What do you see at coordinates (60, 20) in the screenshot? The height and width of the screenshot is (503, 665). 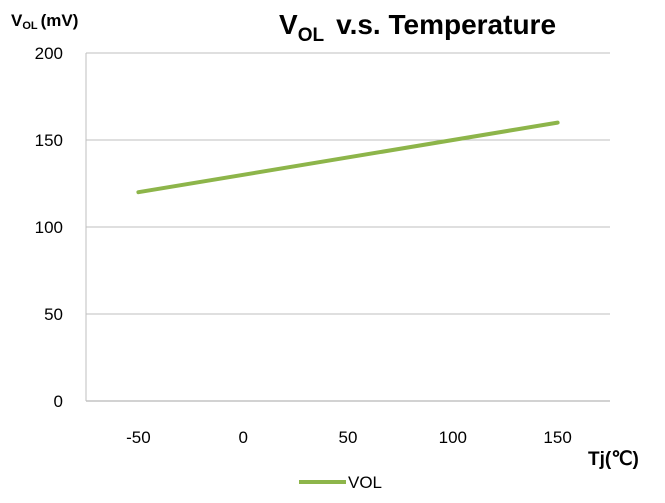 I see `y-axis-label-rest: (mV)` at bounding box center [60, 20].